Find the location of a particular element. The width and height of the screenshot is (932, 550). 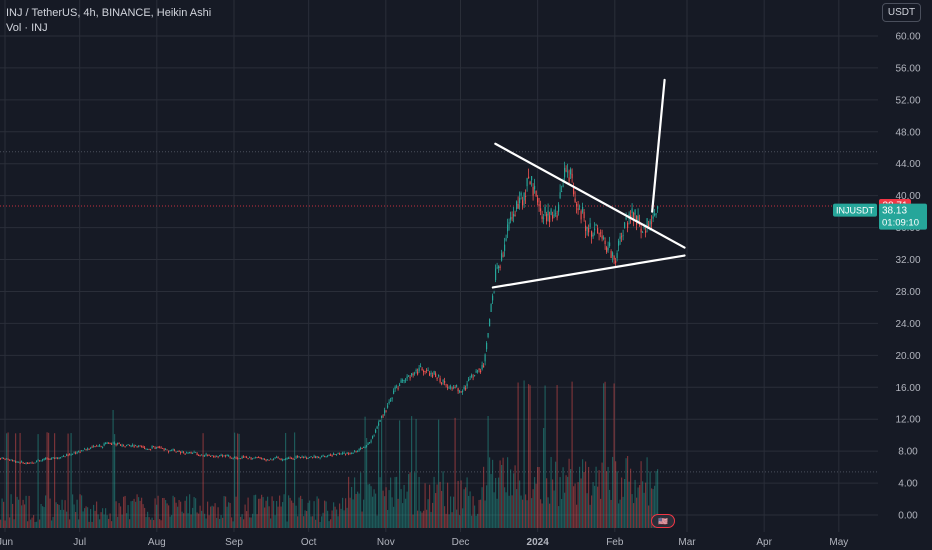

time-tick-label: Feb is located at coordinates (615, 542).